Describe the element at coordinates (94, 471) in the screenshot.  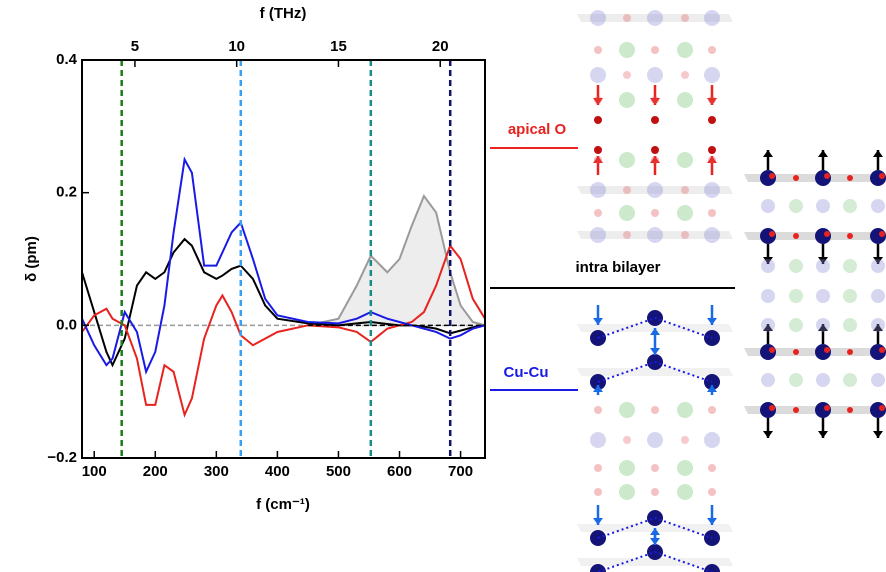
I see `x-tick-label: 100` at that location.